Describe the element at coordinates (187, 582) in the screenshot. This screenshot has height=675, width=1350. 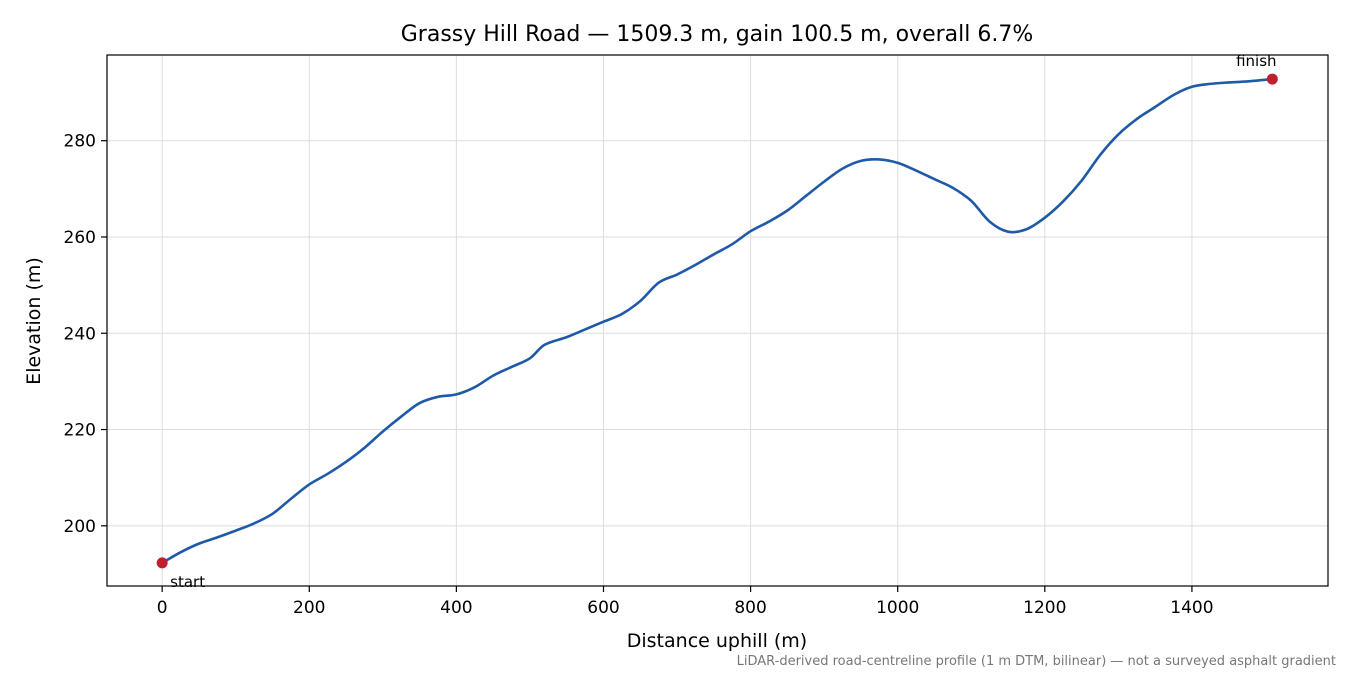
I see `start-label: start` at that location.